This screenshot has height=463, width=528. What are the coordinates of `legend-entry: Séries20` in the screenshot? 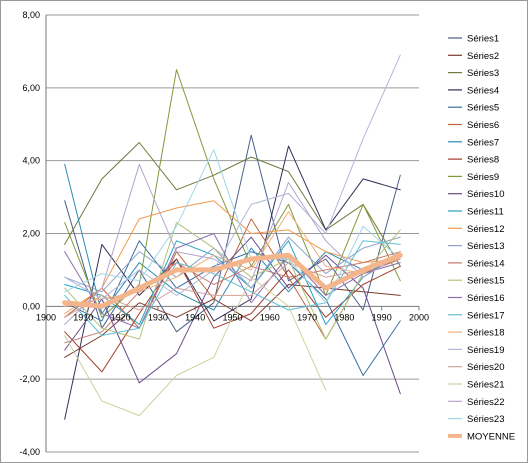 It's located at (486, 367).